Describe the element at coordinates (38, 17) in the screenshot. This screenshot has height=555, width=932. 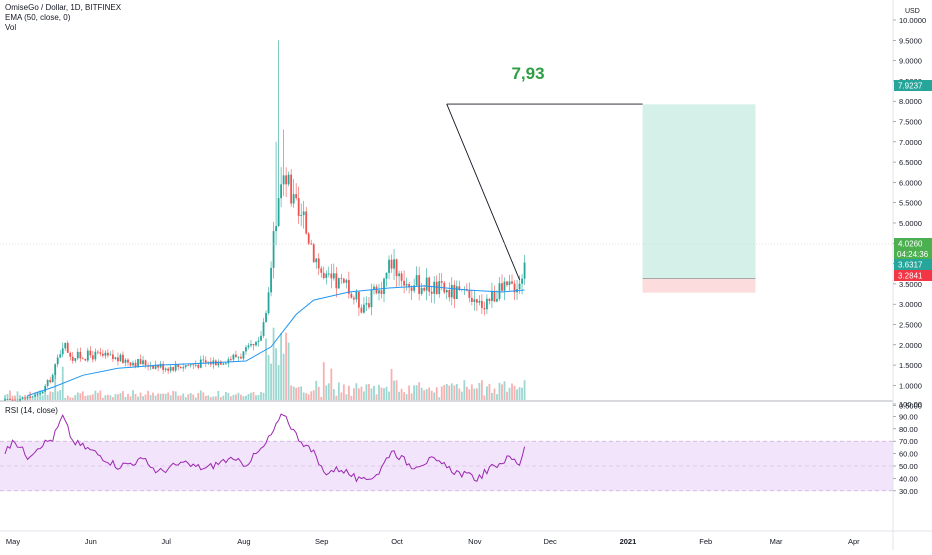
I see `ema-legend: EMA (50, close, 0)` at that location.